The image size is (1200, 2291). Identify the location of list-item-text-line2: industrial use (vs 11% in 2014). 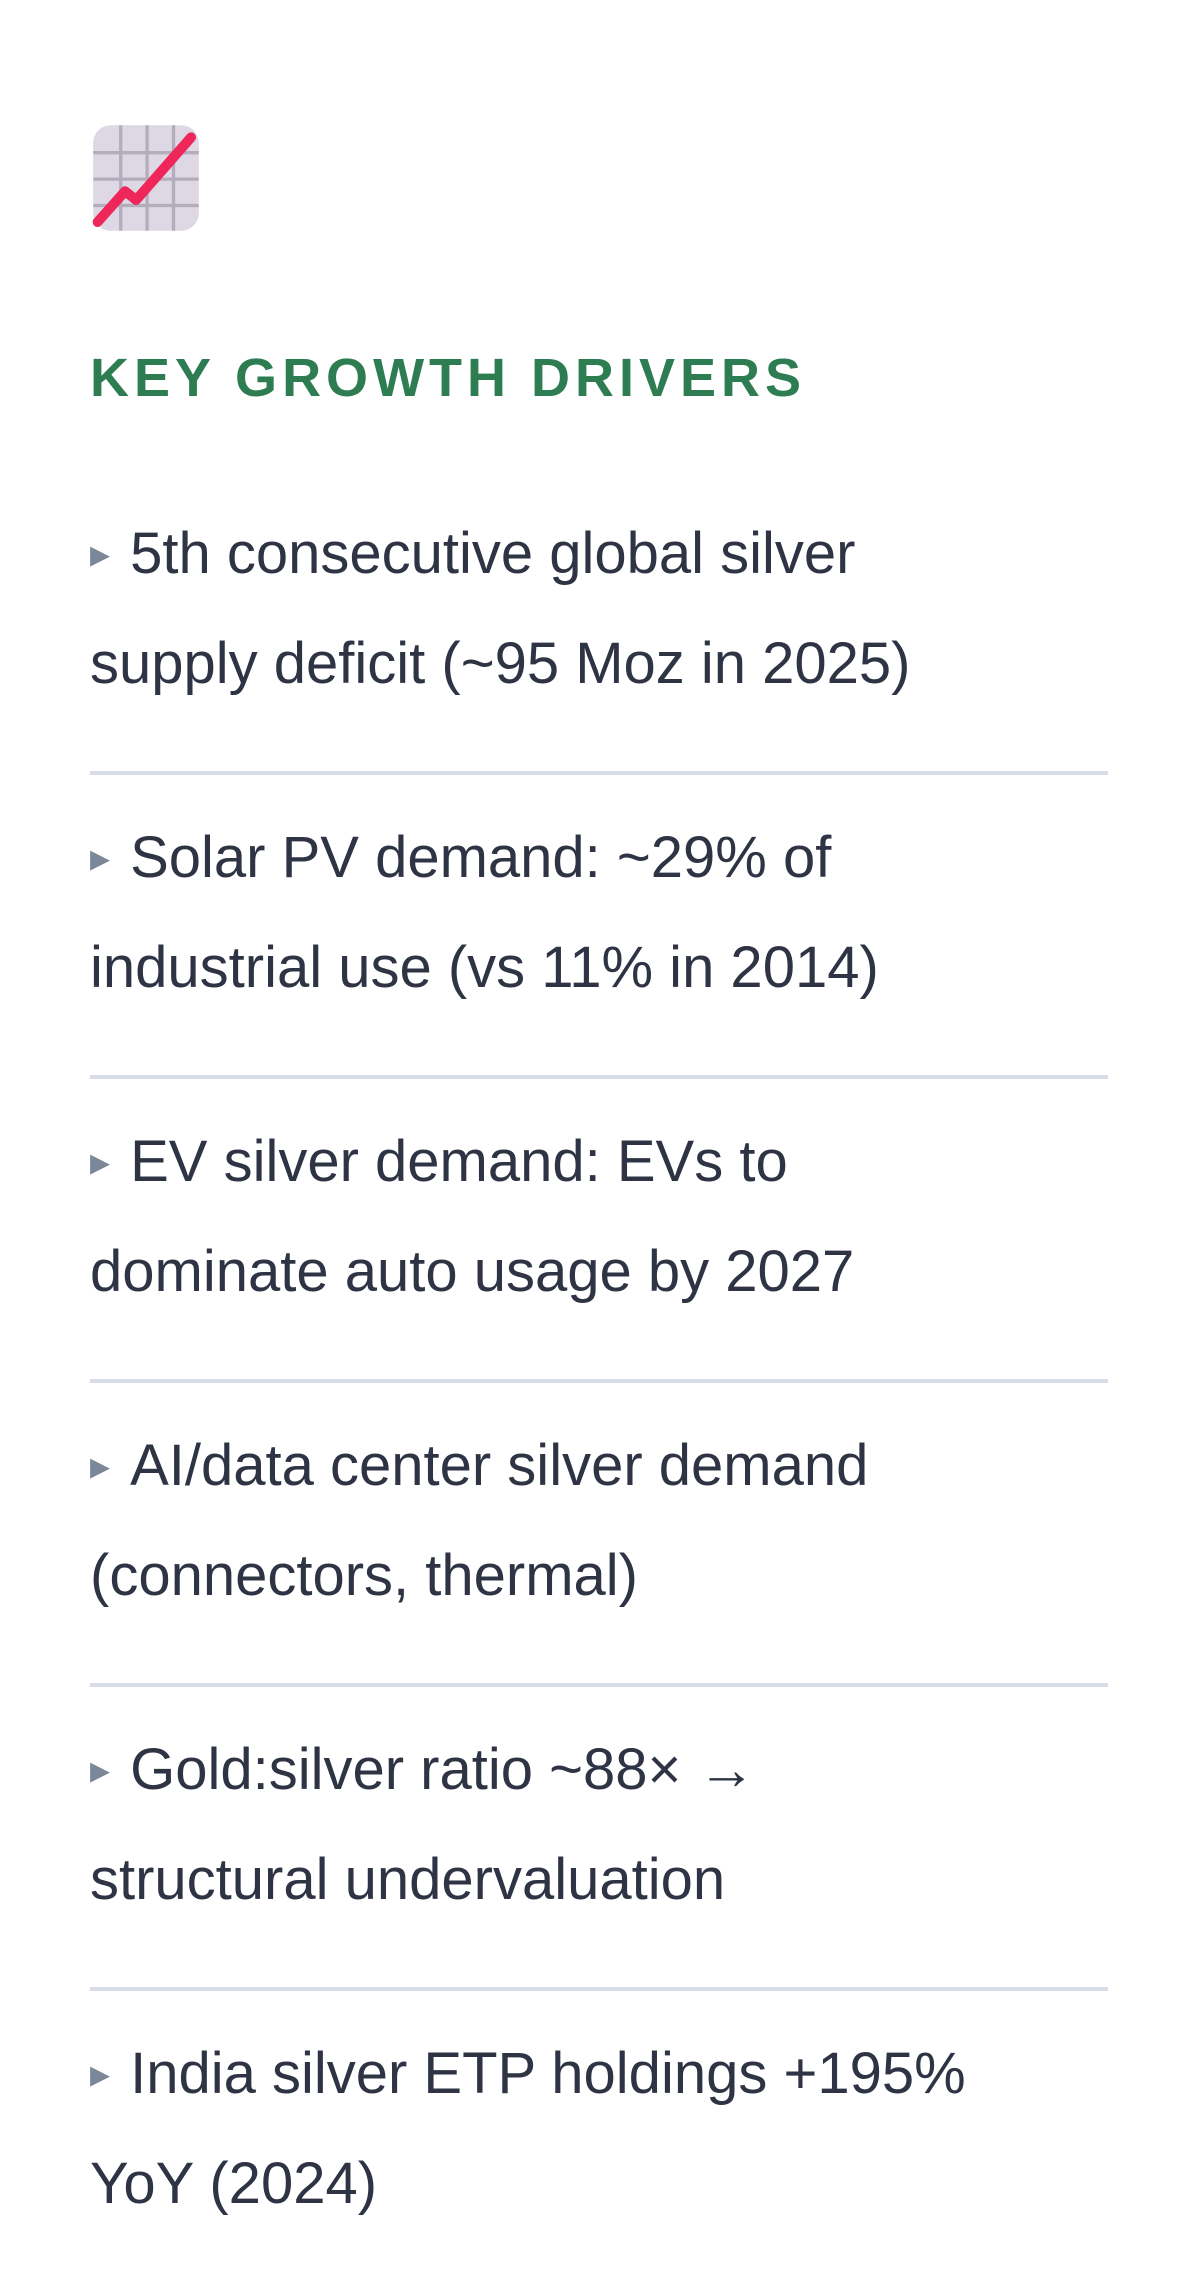
(484, 967).